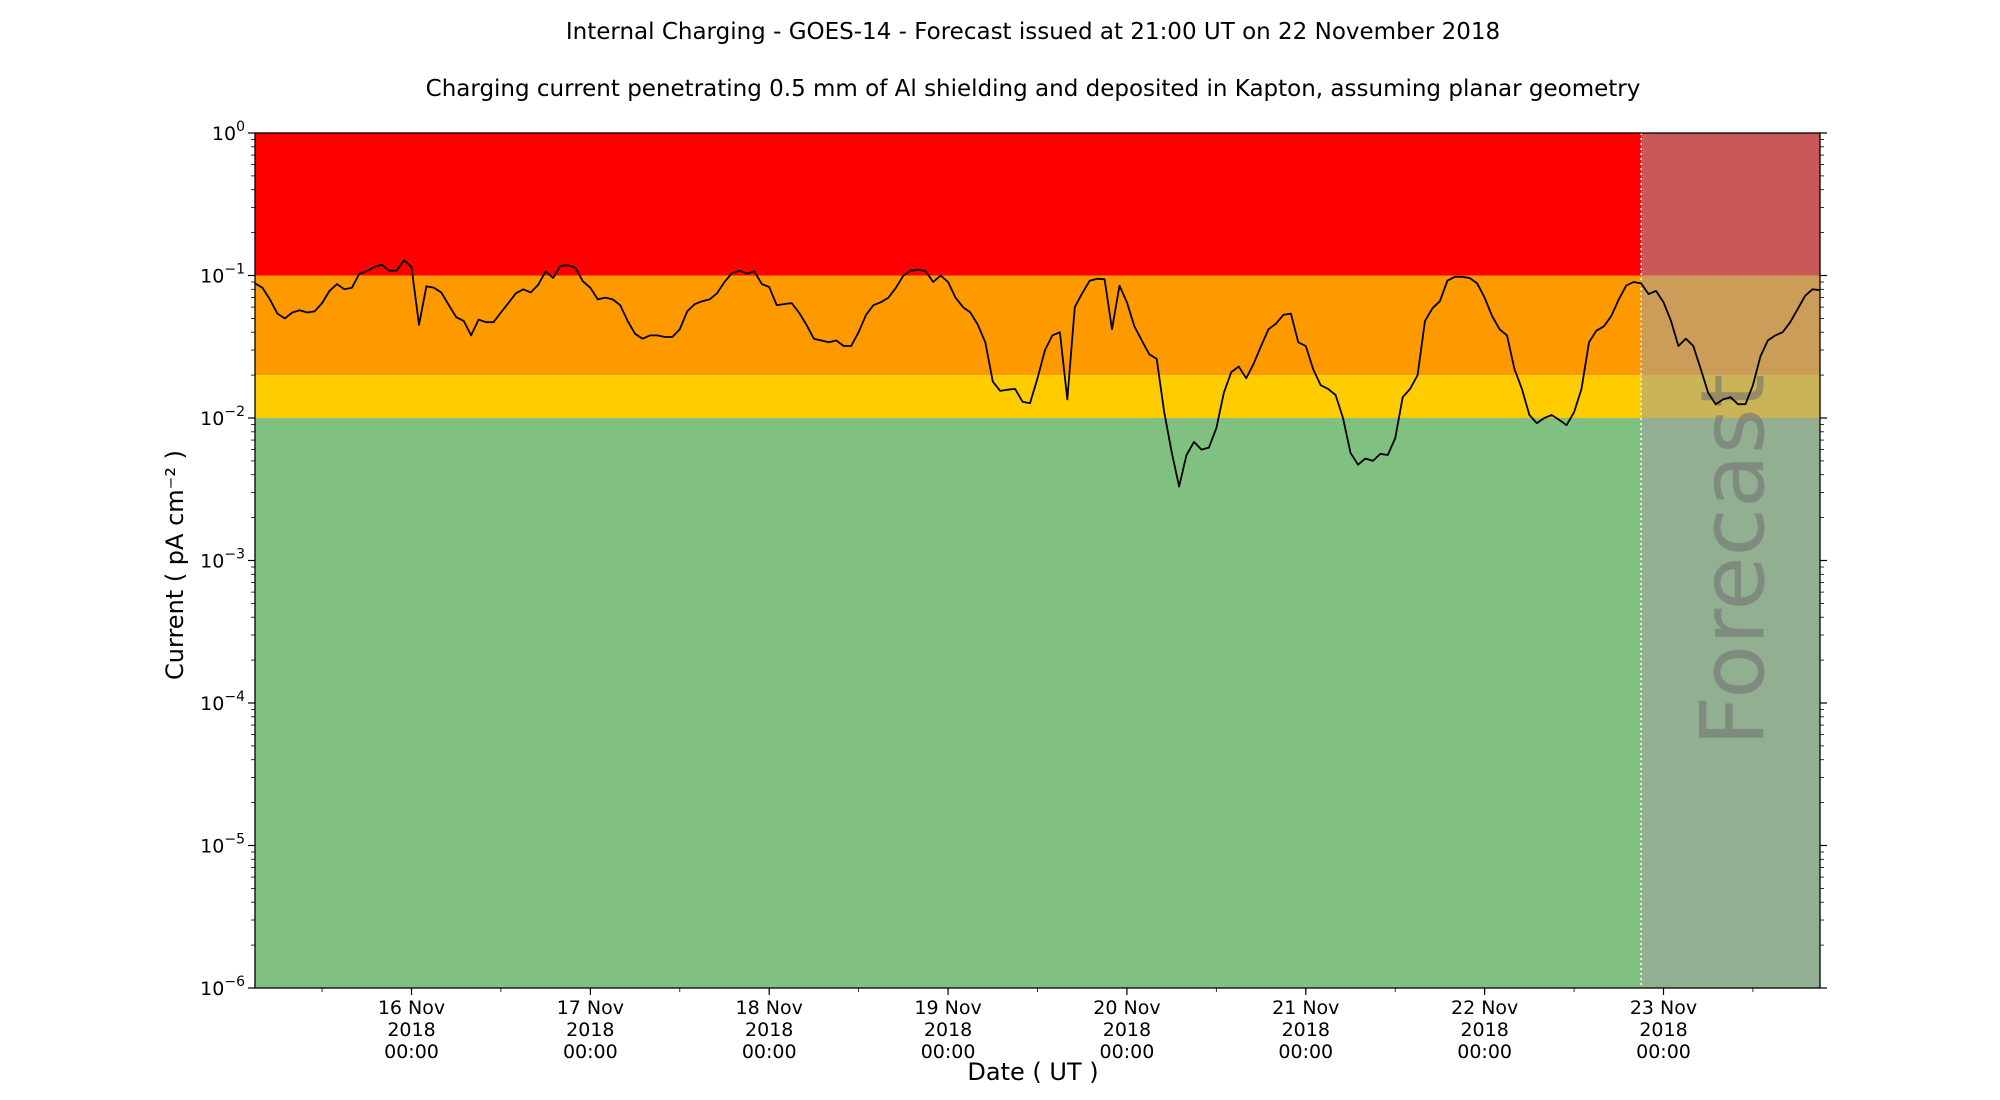 The height and width of the screenshot is (1100, 2000). I want to click on x-tick-label: 16 Nov, so click(411, 1008).